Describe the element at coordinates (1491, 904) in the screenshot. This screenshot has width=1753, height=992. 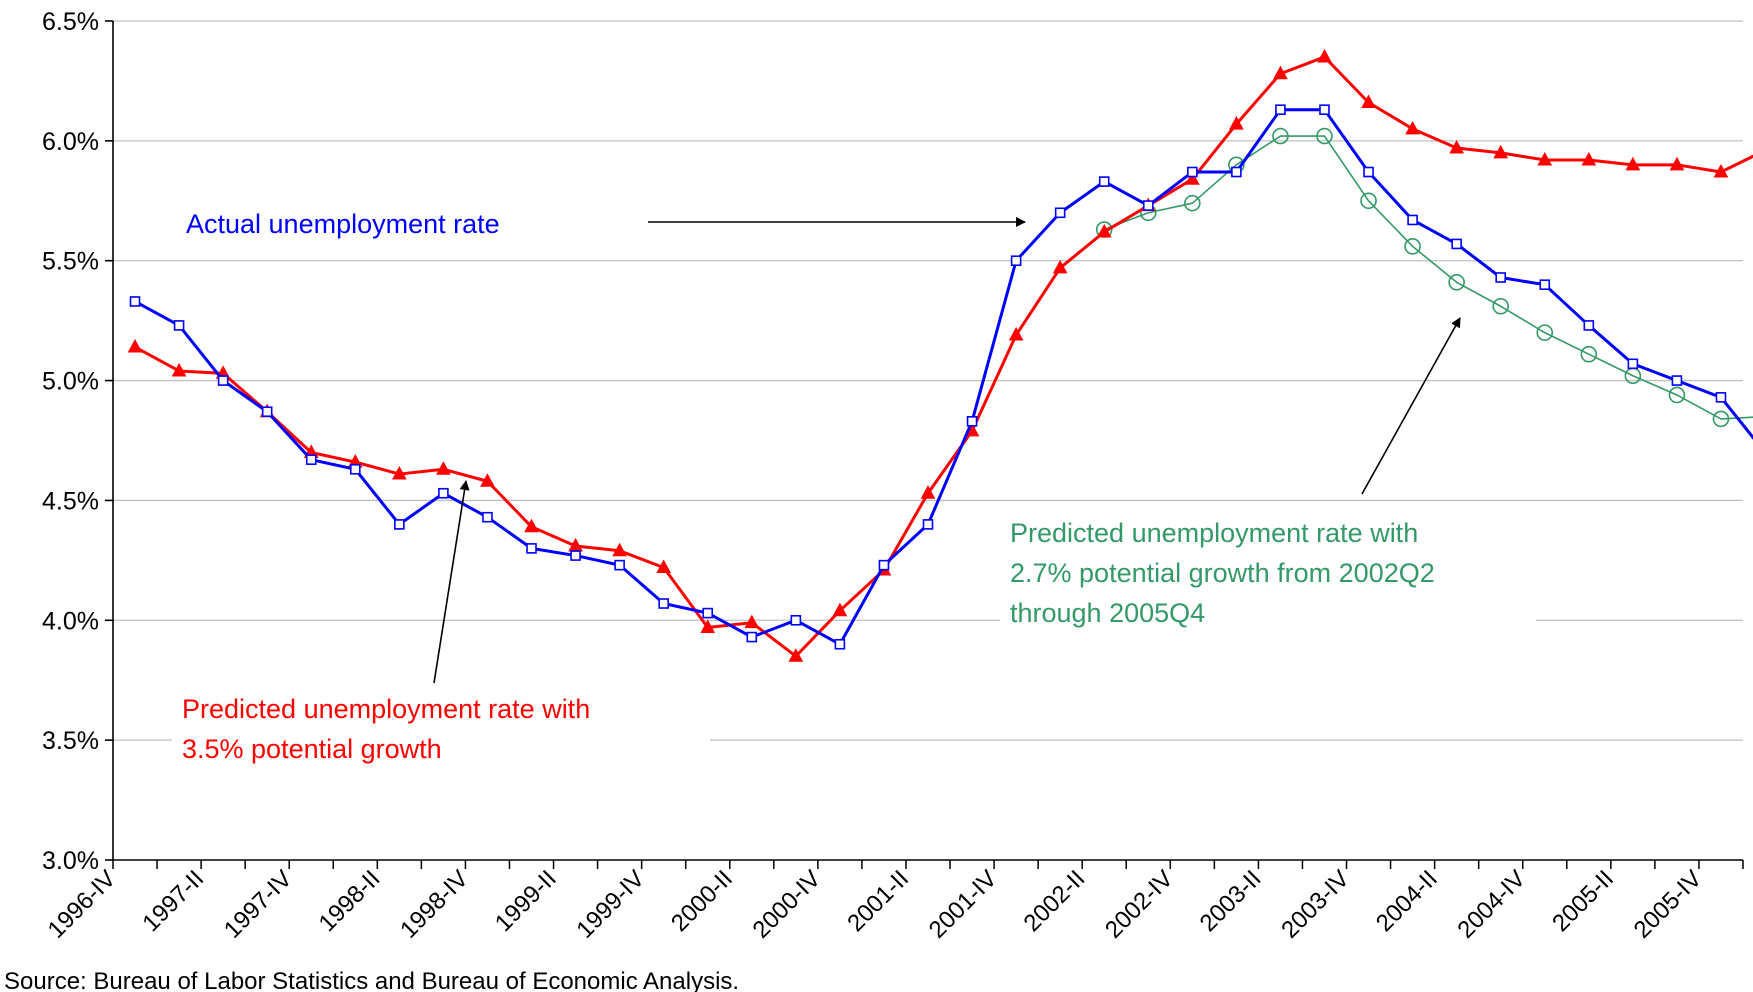
I see `x-tick-label: 2004-IV` at that location.